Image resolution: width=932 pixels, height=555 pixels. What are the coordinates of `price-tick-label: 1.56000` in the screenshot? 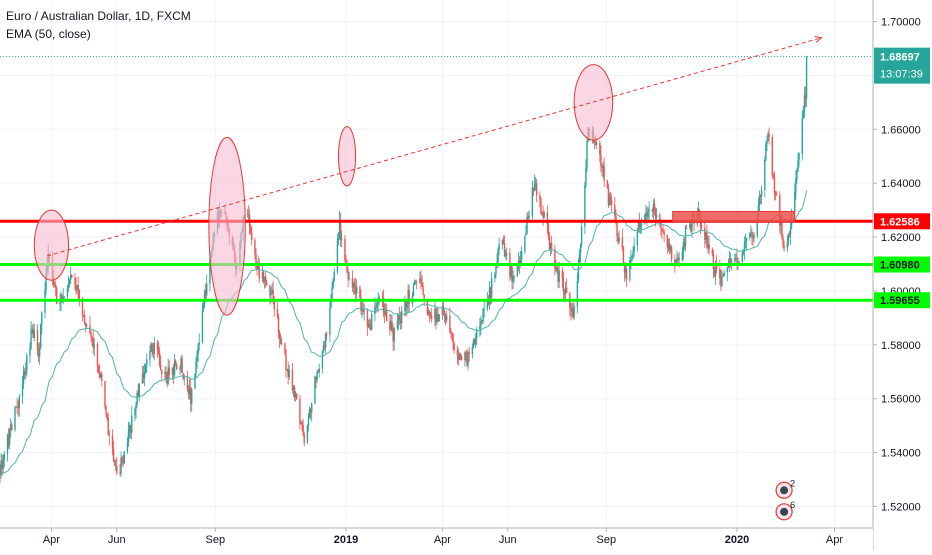 It's located at (901, 400).